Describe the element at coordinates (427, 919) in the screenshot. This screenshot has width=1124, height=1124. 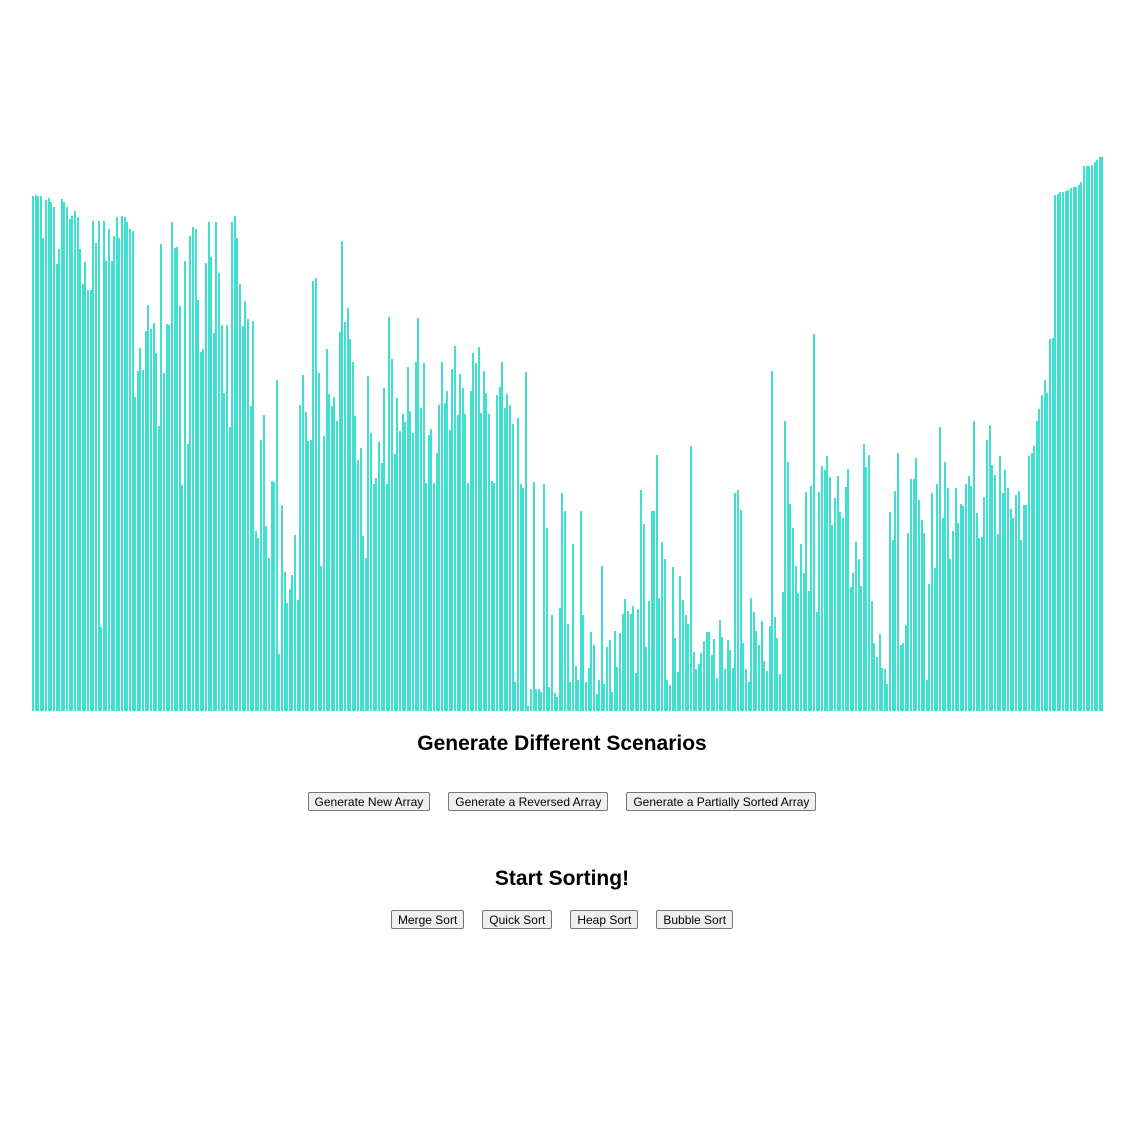
I see `merge-sort-button: Merge Sort` at that location.